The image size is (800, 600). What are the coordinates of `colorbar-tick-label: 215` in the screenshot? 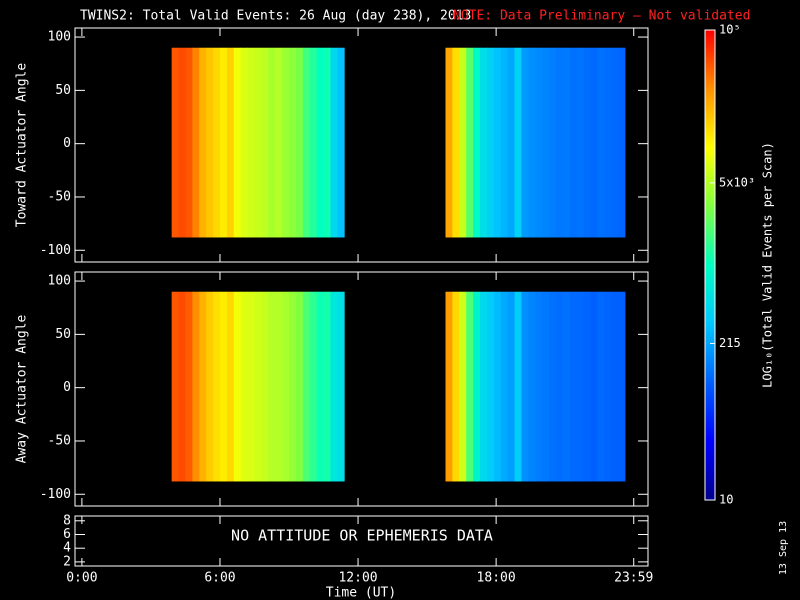 It's located at (730, 343).